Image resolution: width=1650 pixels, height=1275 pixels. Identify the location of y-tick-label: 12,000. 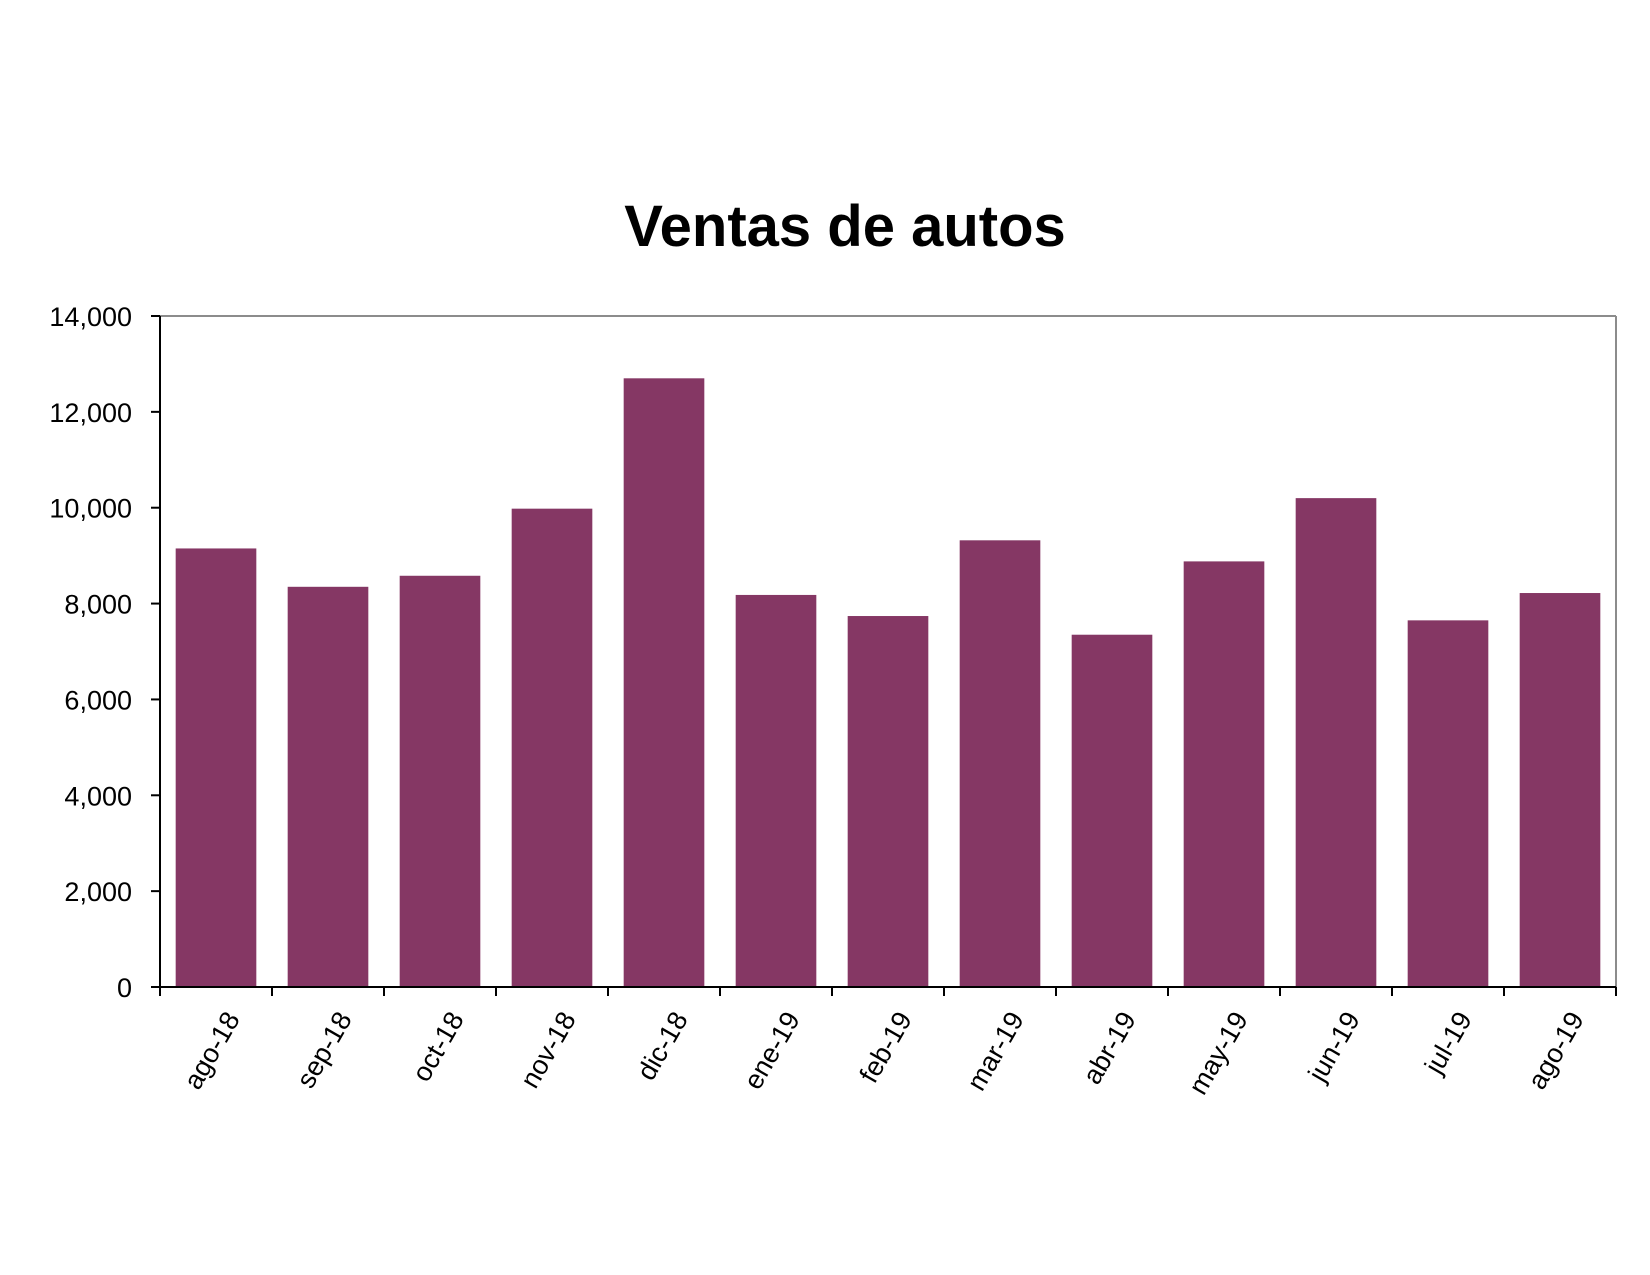
(90, 413).